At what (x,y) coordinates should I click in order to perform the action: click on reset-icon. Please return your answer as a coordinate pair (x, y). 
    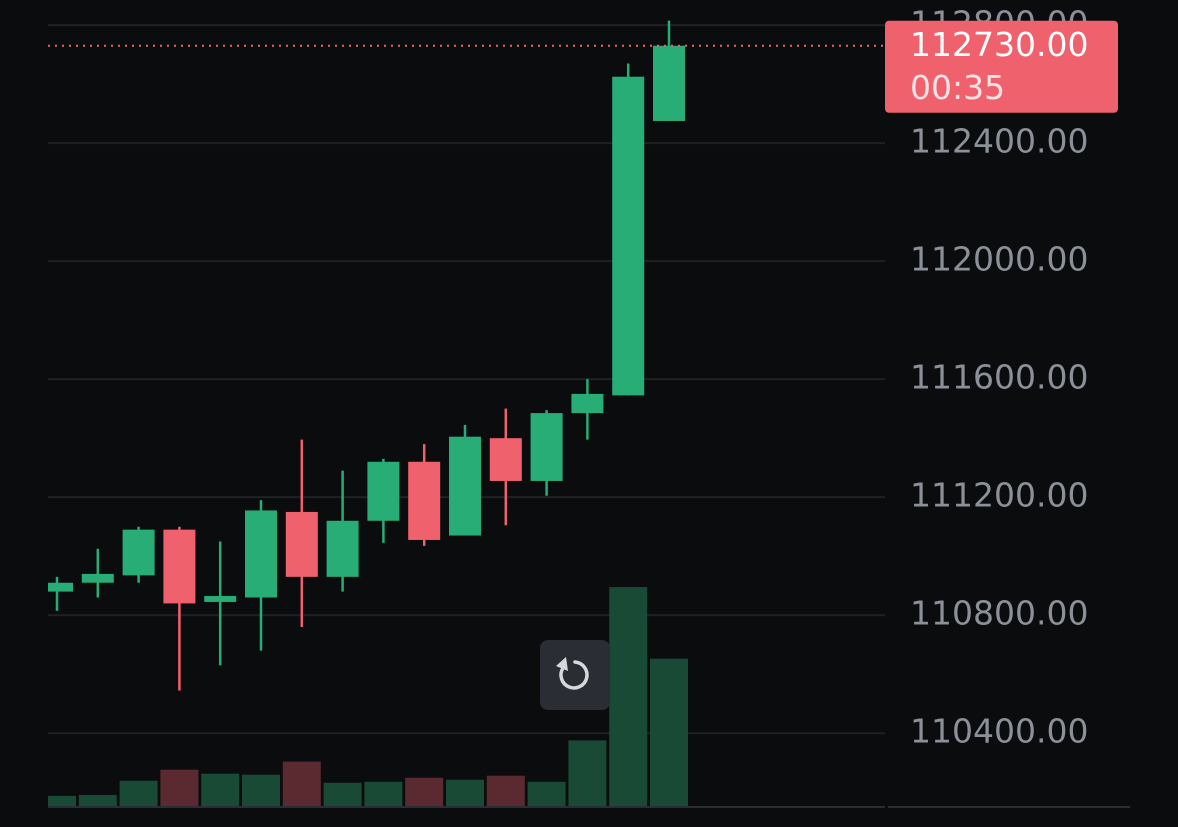
    Looking at the image, I should click on (574, 675).